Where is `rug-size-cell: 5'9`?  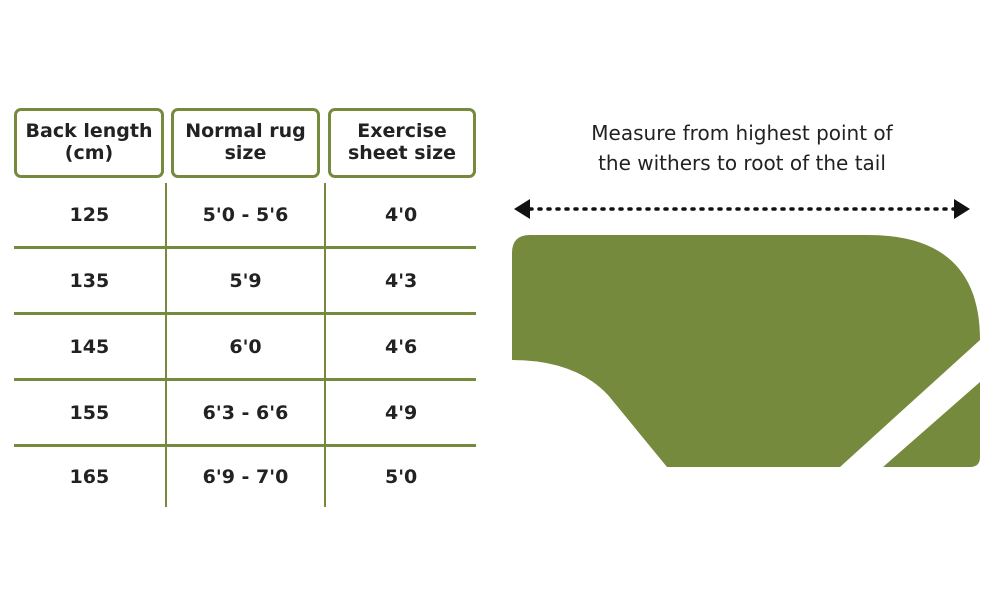 rug-size-cell: 5'9 is located at coordinates (244, 280).